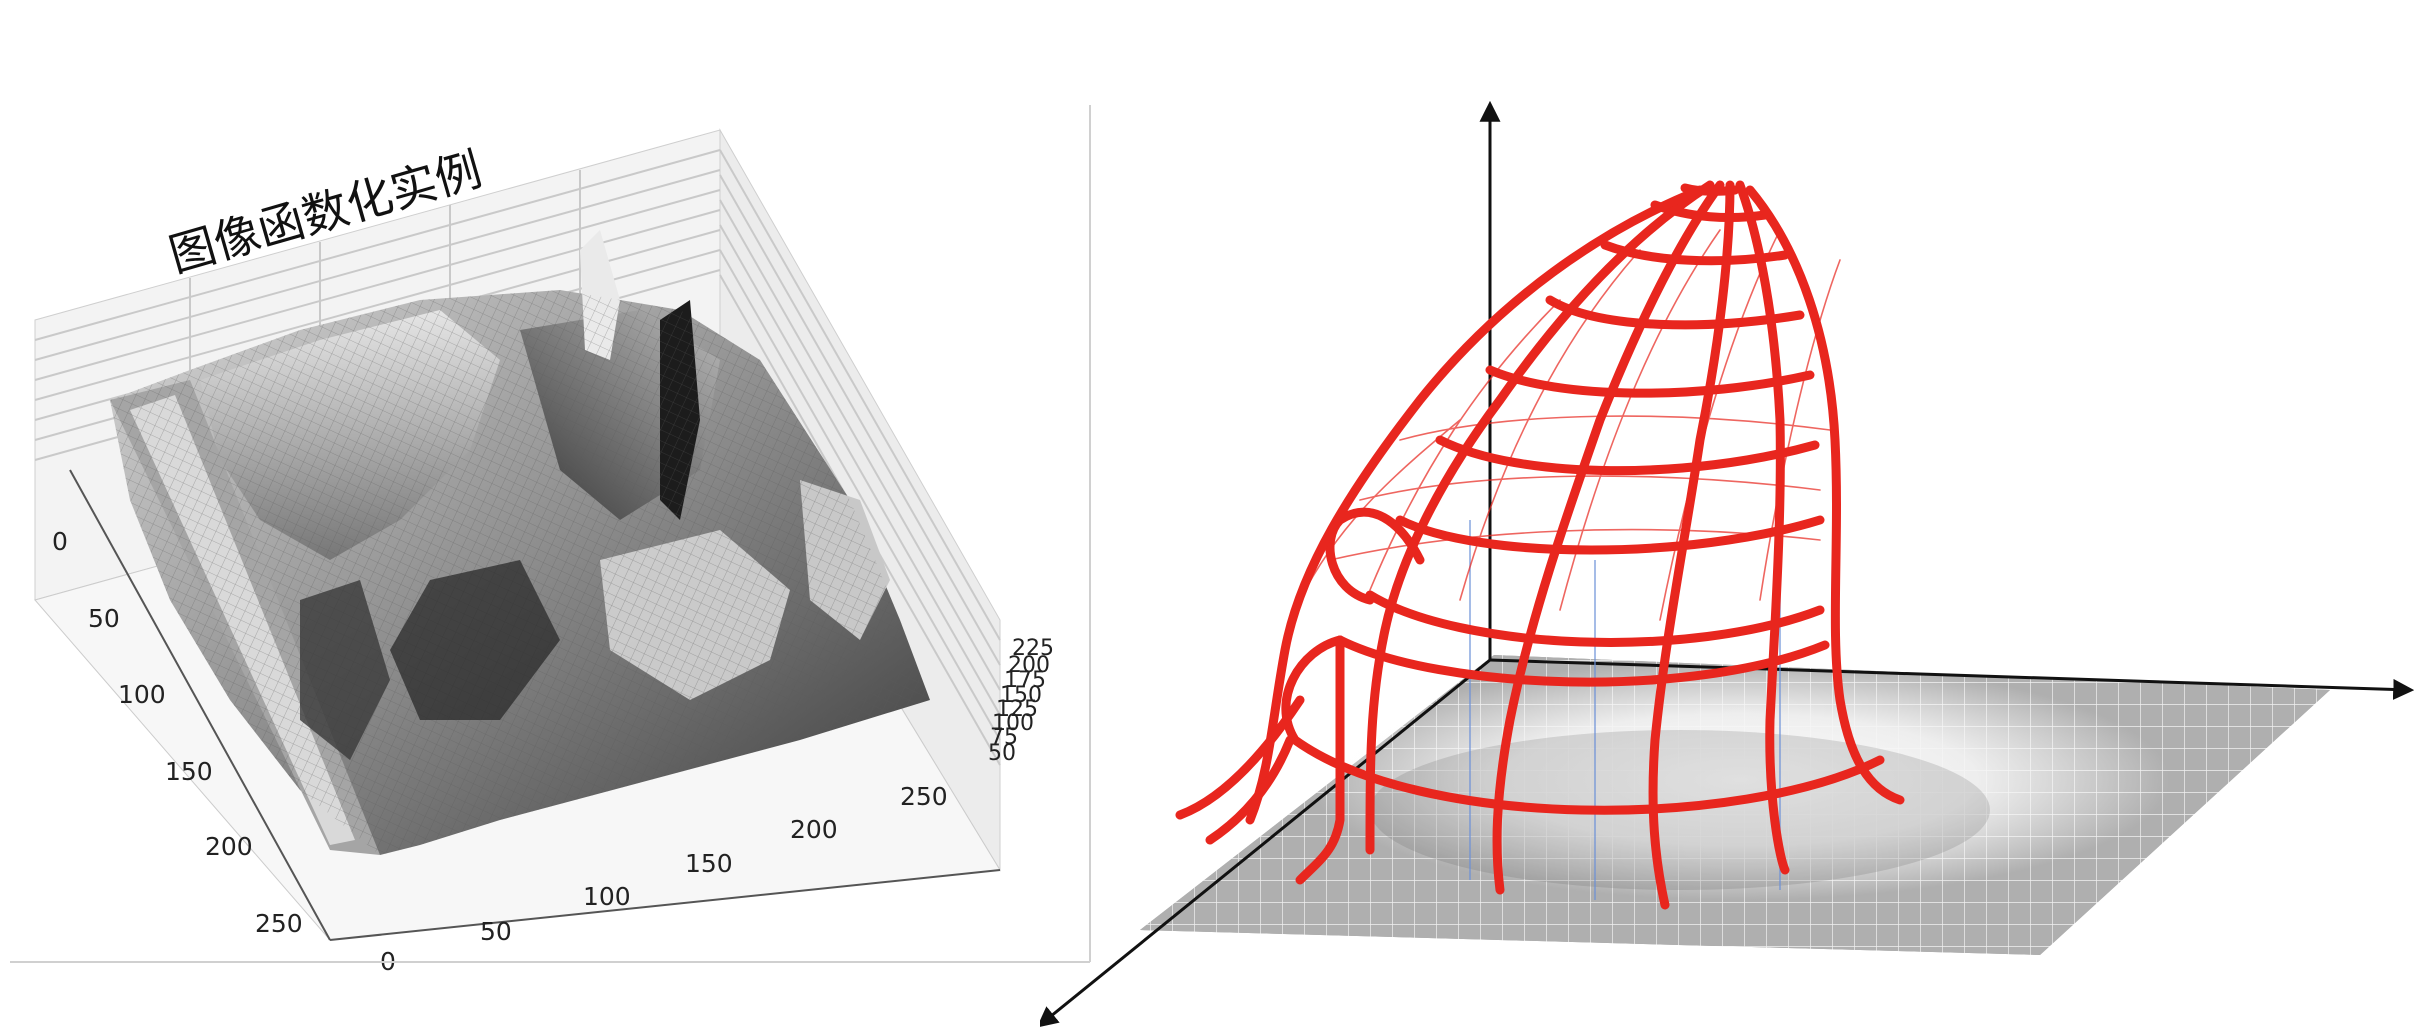 Image resolution: width=2422 pixels, height=1033 pixels. I want to click on tick-z-175: 175, so click(1025, 680).